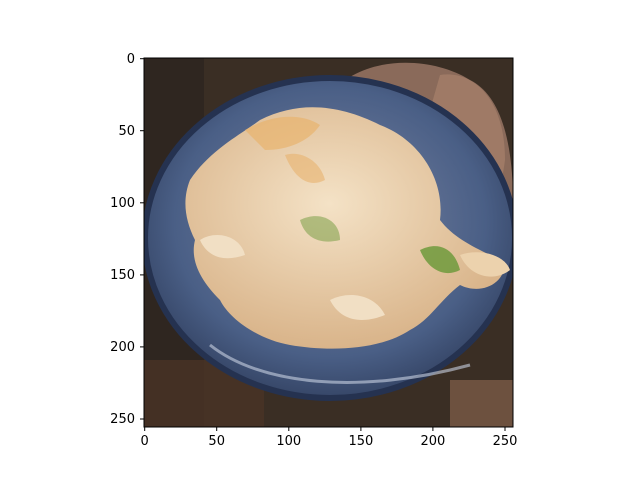 Image resolution: width=640 pixels, height=480 pixels. I want to click on y-tick-label: 100, so click(122, 203).